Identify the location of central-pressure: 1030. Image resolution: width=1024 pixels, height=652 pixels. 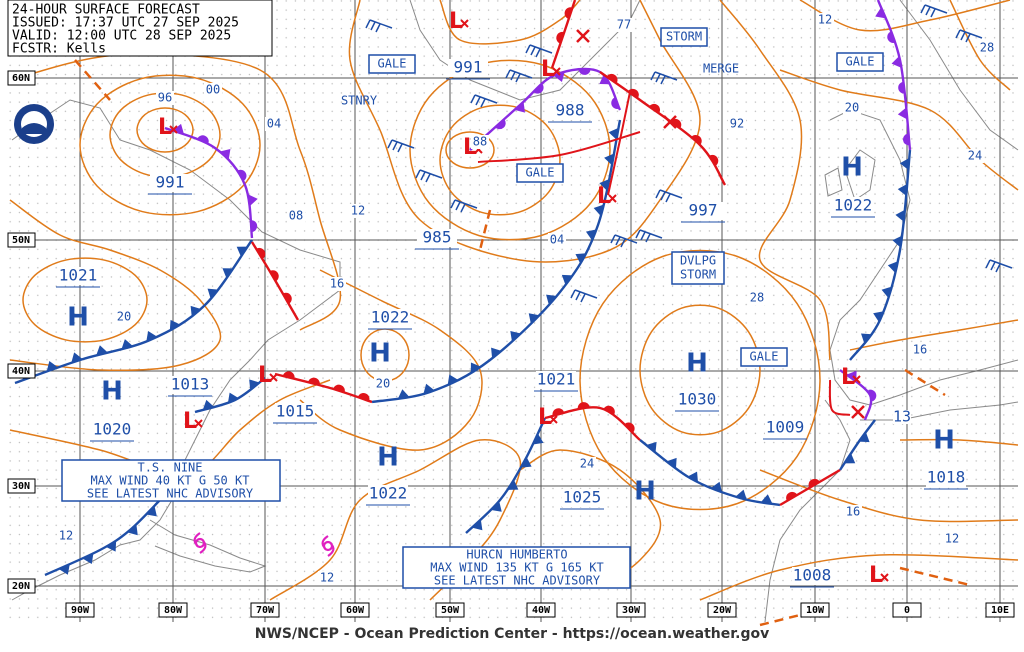
(697, 399).